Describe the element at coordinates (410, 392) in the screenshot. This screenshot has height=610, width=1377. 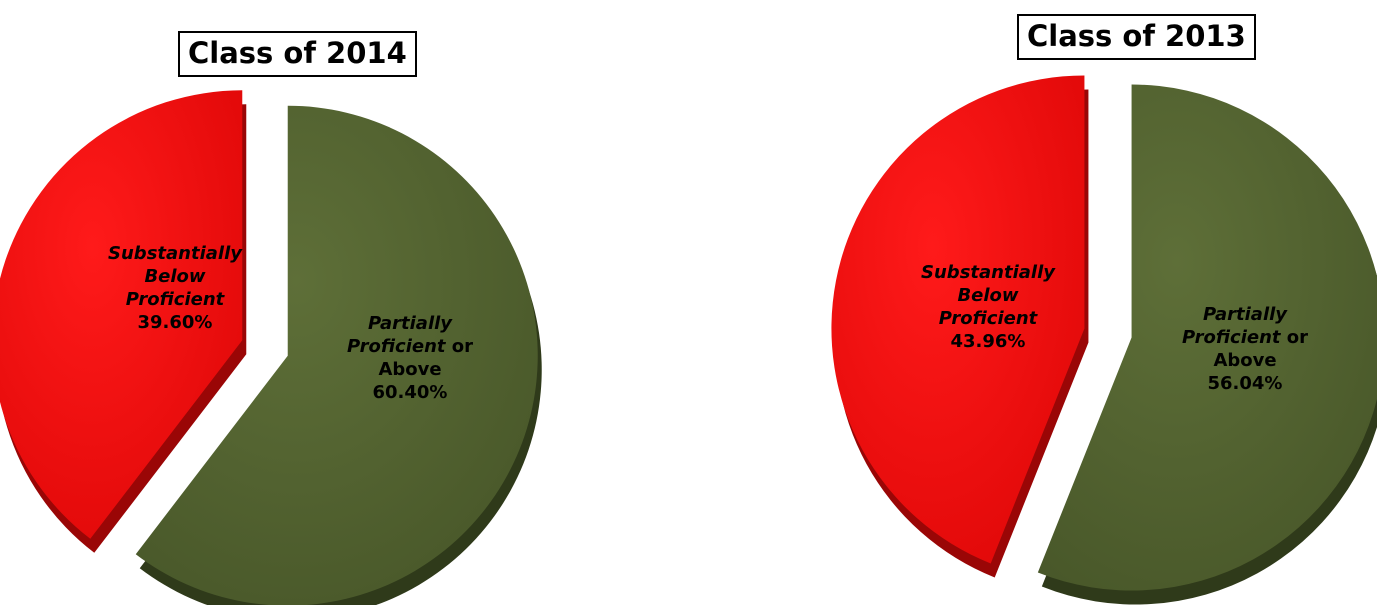
I see `slice-value-label: 60.40%` at that location.